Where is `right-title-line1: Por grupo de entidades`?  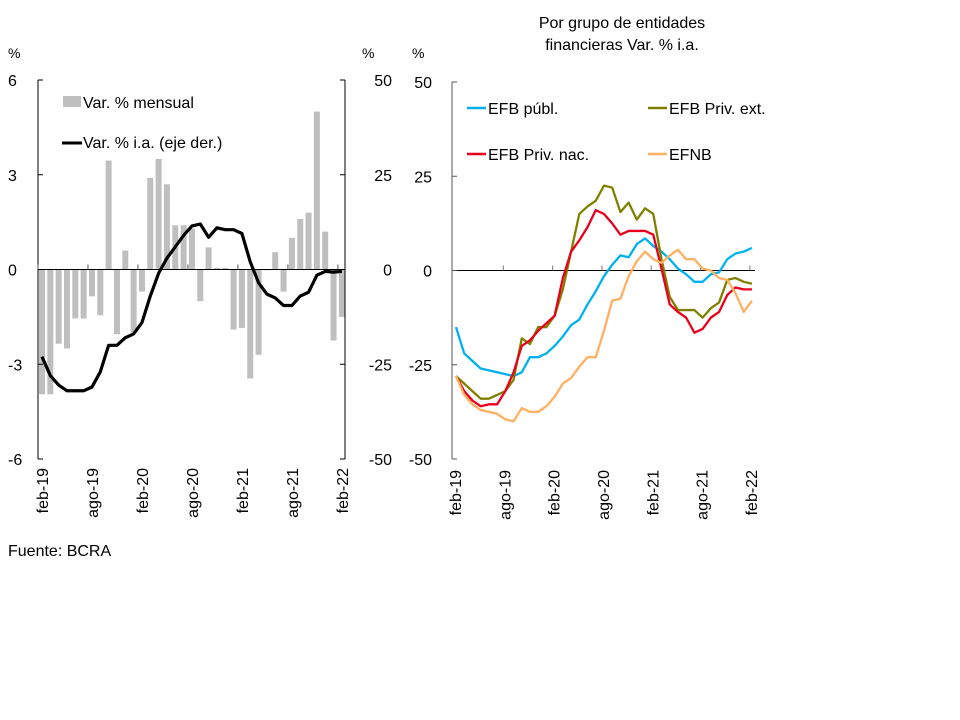
right-title-line1: Por grupo de entidades is located at coordinates (622, 23).